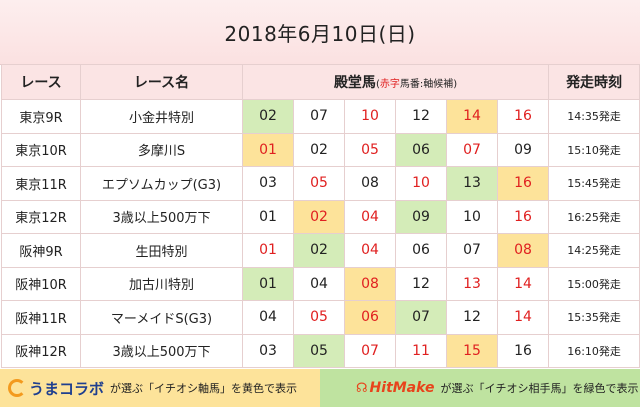  I want to click on start-time: 15:35発走, so click(594, 317).